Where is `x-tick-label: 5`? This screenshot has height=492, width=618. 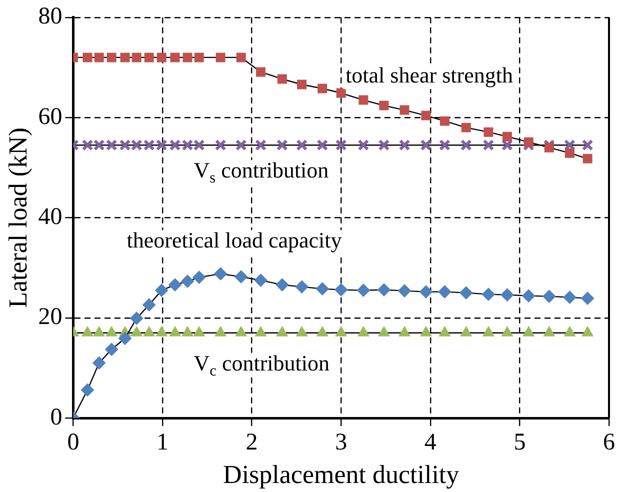 x-tick-label: 5 is located at coordinates (520, 443).